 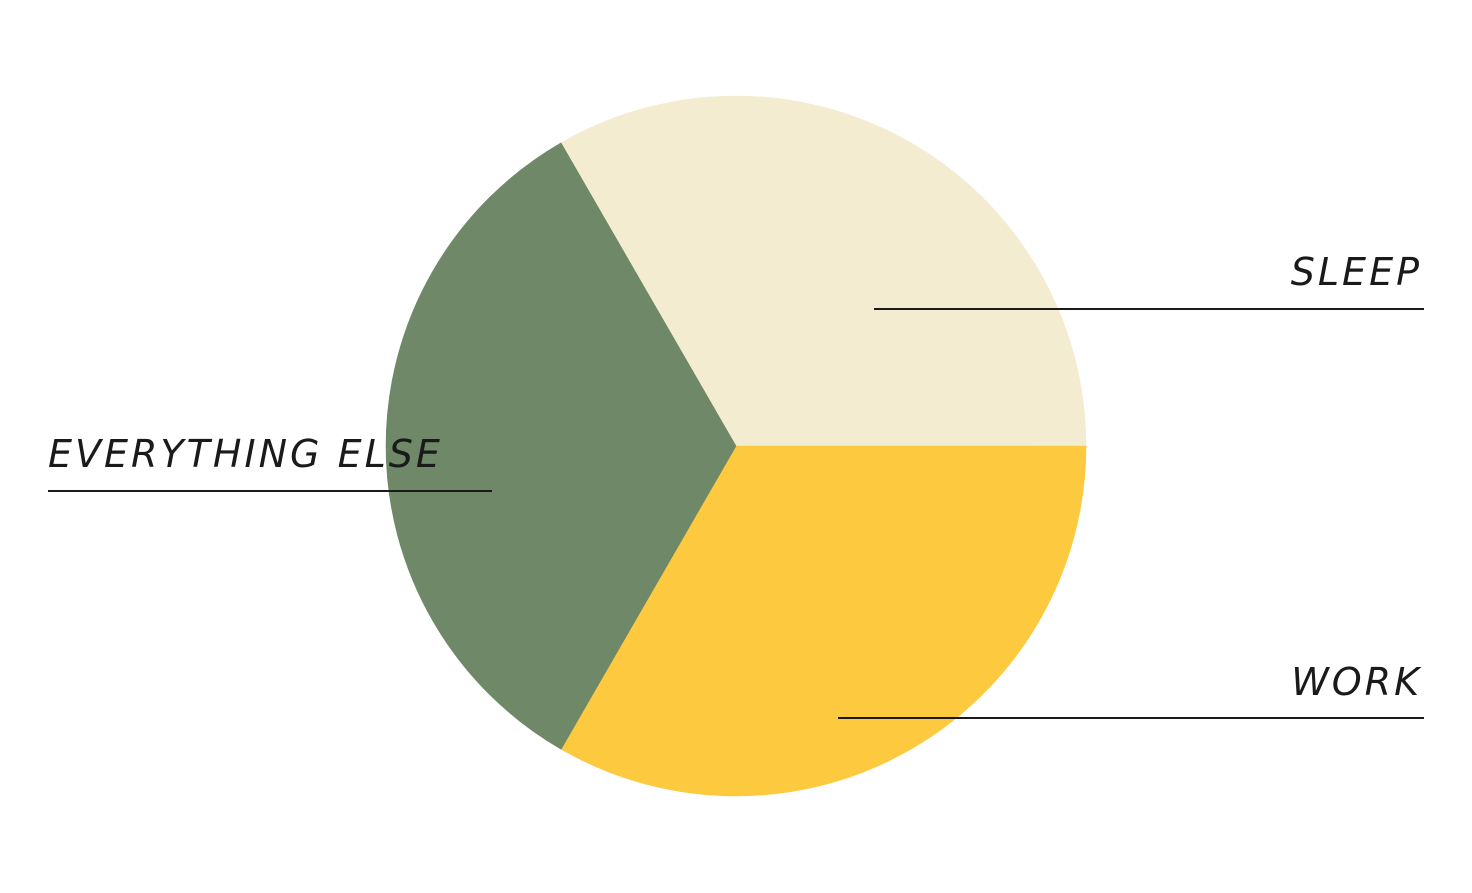 What do you see at coordinates (1356, 682) in the screenshot?
I see `slice-label-work: WORK` at bounding box center [1356, 682].